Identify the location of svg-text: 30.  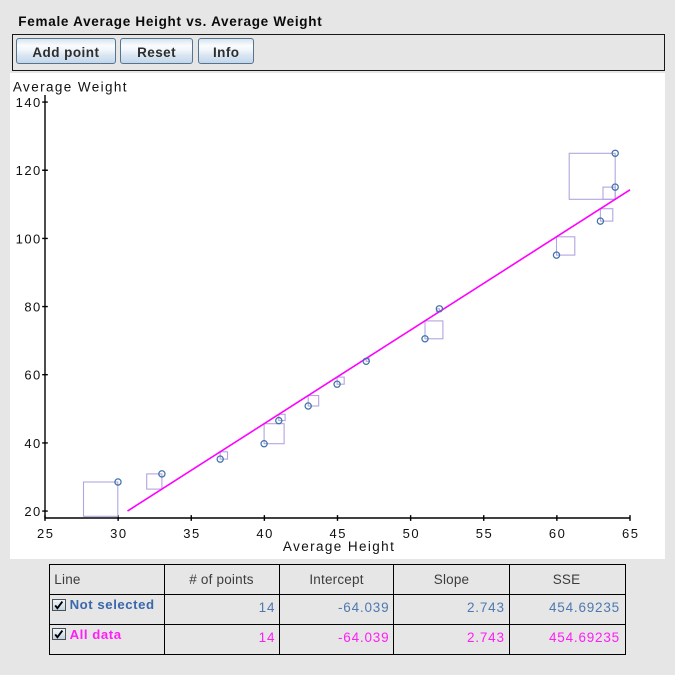
(119, 533).